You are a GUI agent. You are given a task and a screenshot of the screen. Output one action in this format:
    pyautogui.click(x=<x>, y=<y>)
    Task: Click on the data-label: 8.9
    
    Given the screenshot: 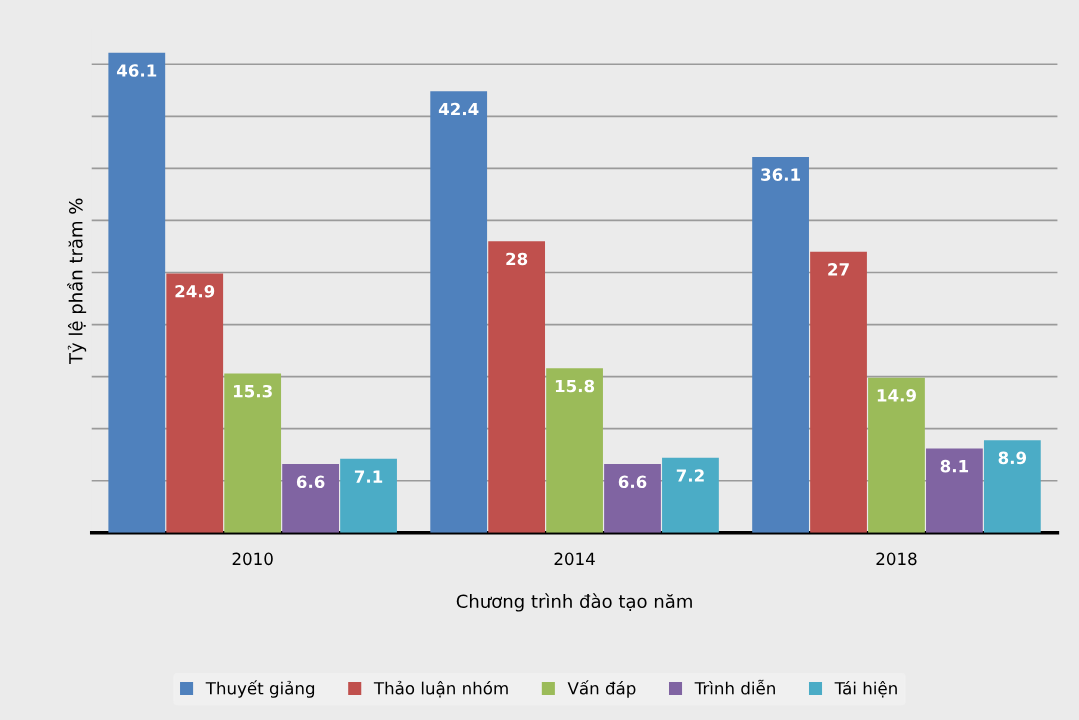 What is the action you would take?
    pyautogui.click(x=1012, y=458)
    